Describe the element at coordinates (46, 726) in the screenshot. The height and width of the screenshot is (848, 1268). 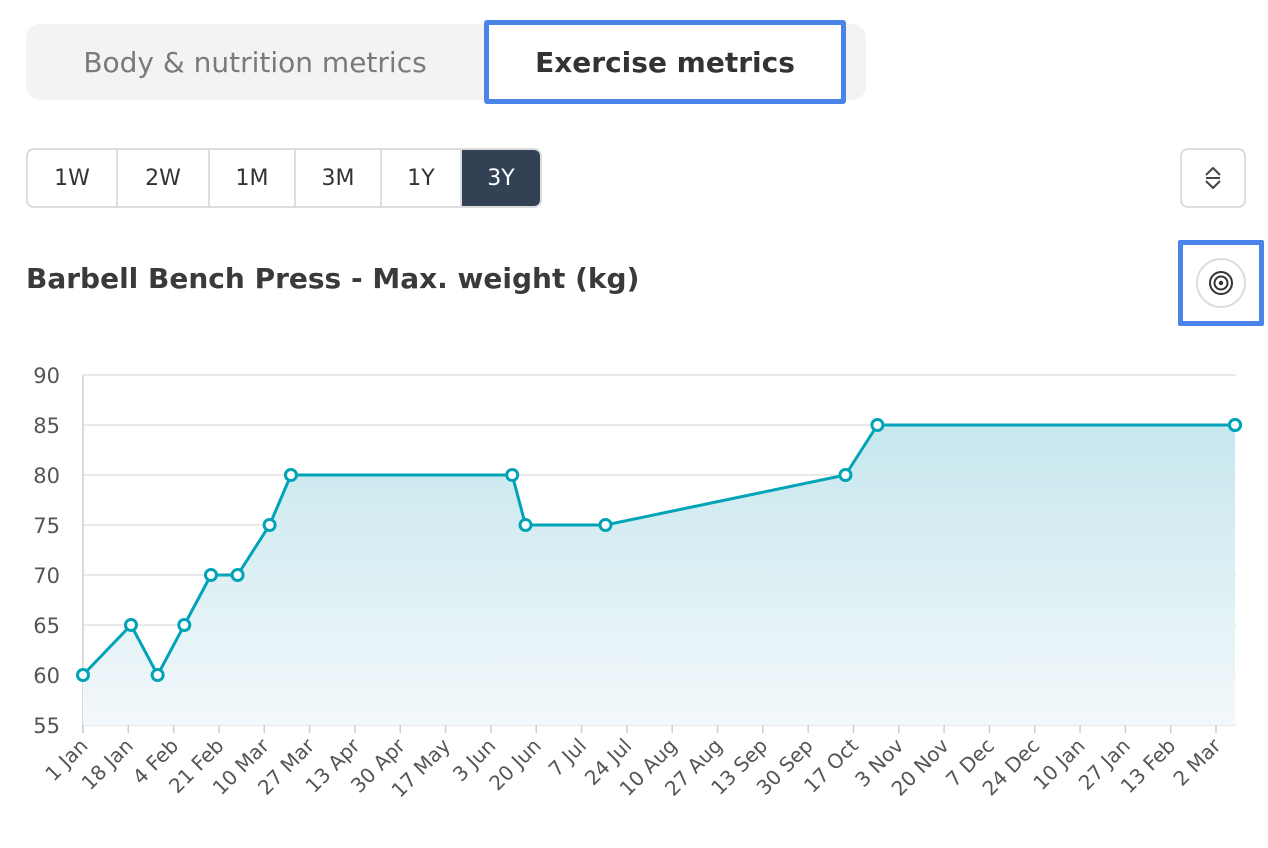
I see `y-tick-label: 55` at that location.